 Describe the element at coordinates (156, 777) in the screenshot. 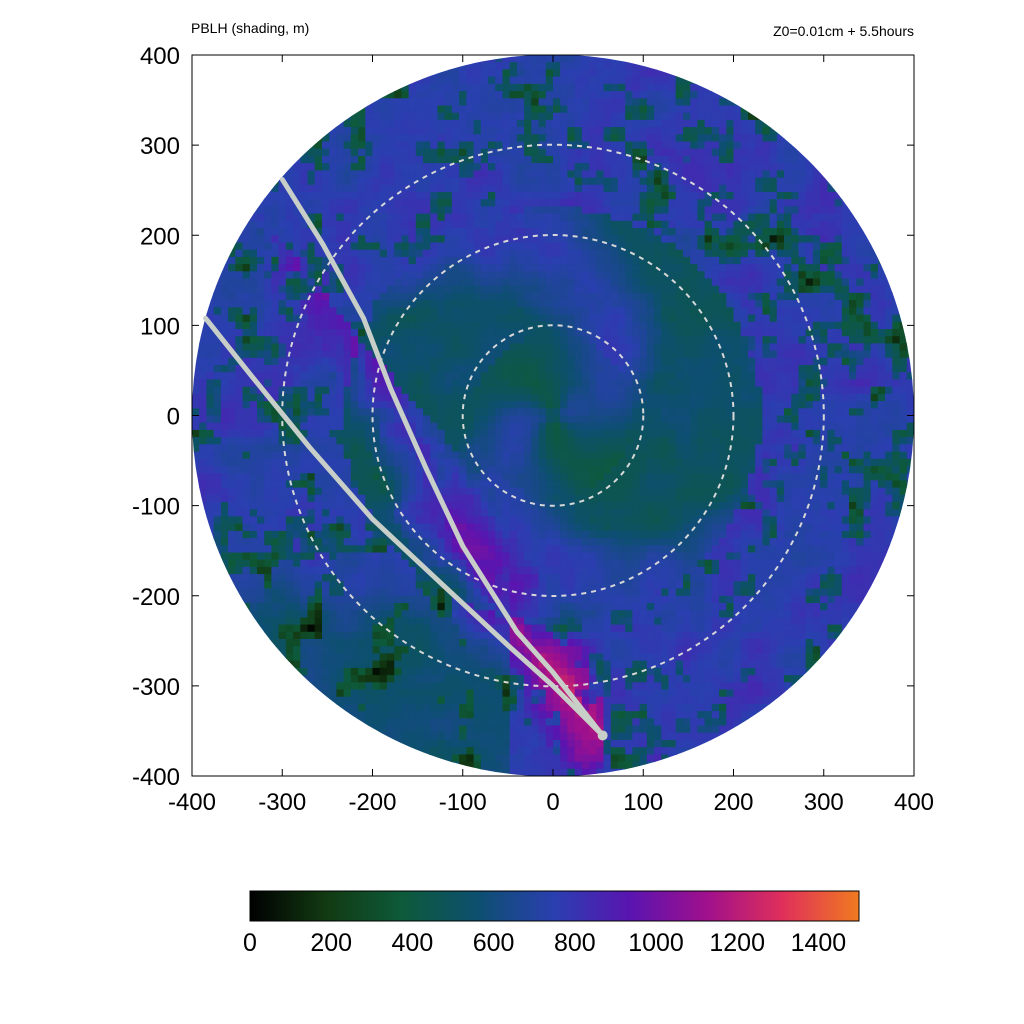

I see `y-tick-label: -400` at that location.